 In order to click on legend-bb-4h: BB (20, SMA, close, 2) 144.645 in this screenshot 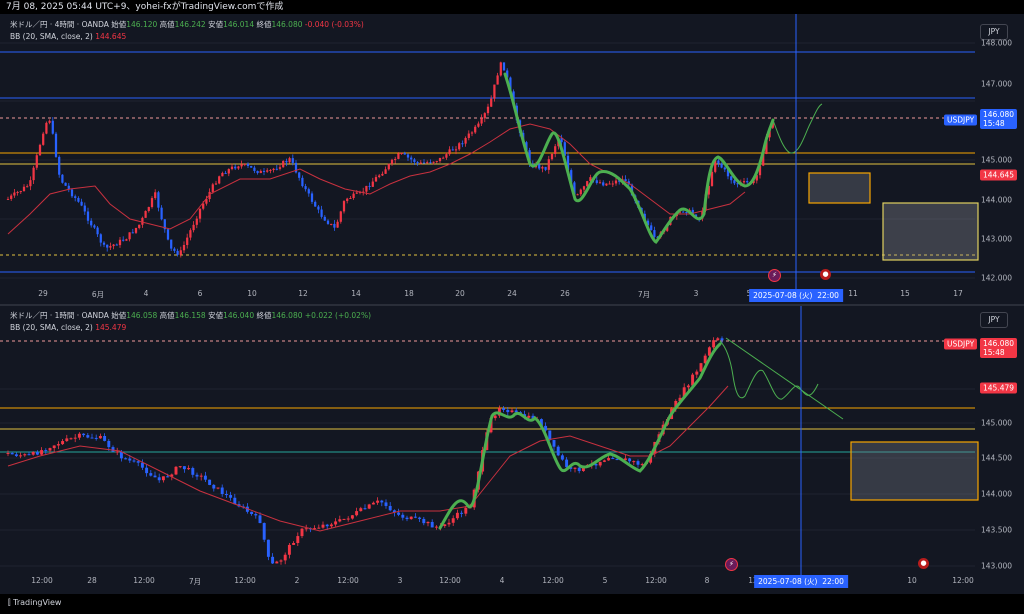, I will do `click(68, 36)`.